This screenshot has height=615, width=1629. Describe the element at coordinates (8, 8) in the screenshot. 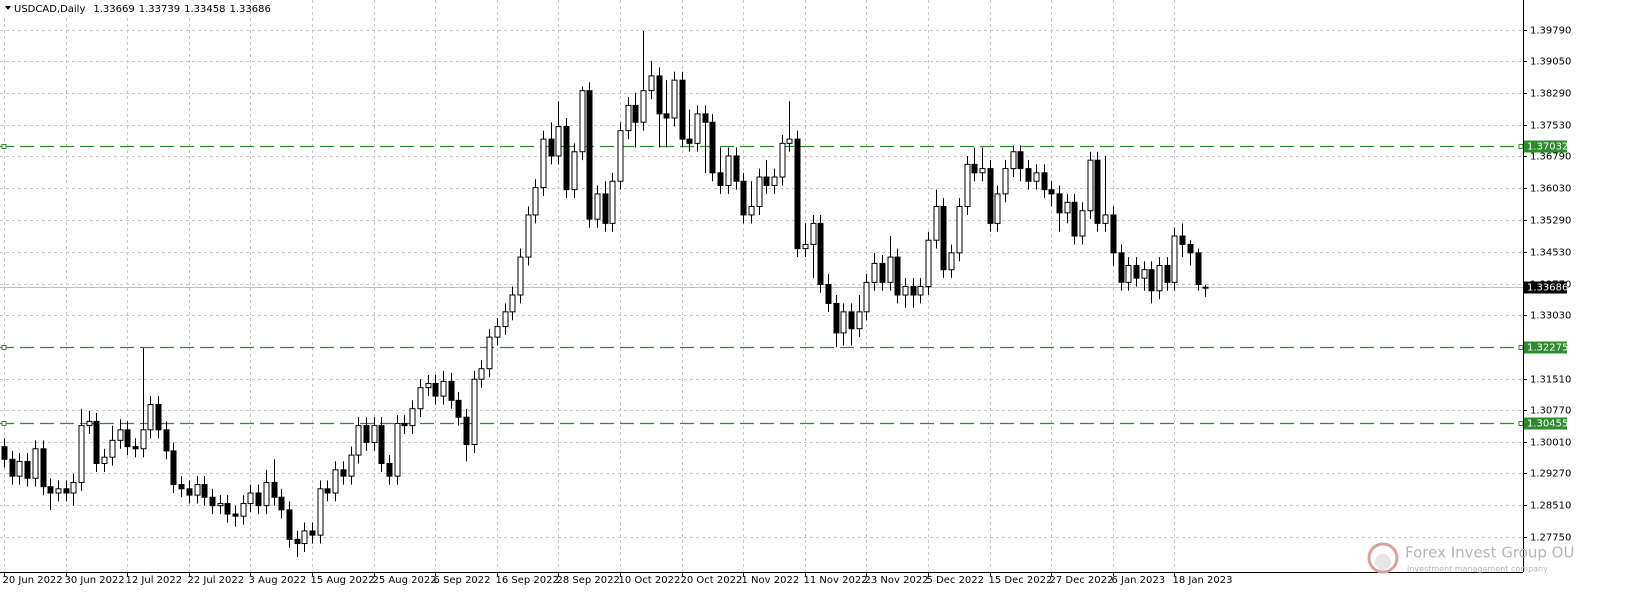

I see `header-arrow` at that location.